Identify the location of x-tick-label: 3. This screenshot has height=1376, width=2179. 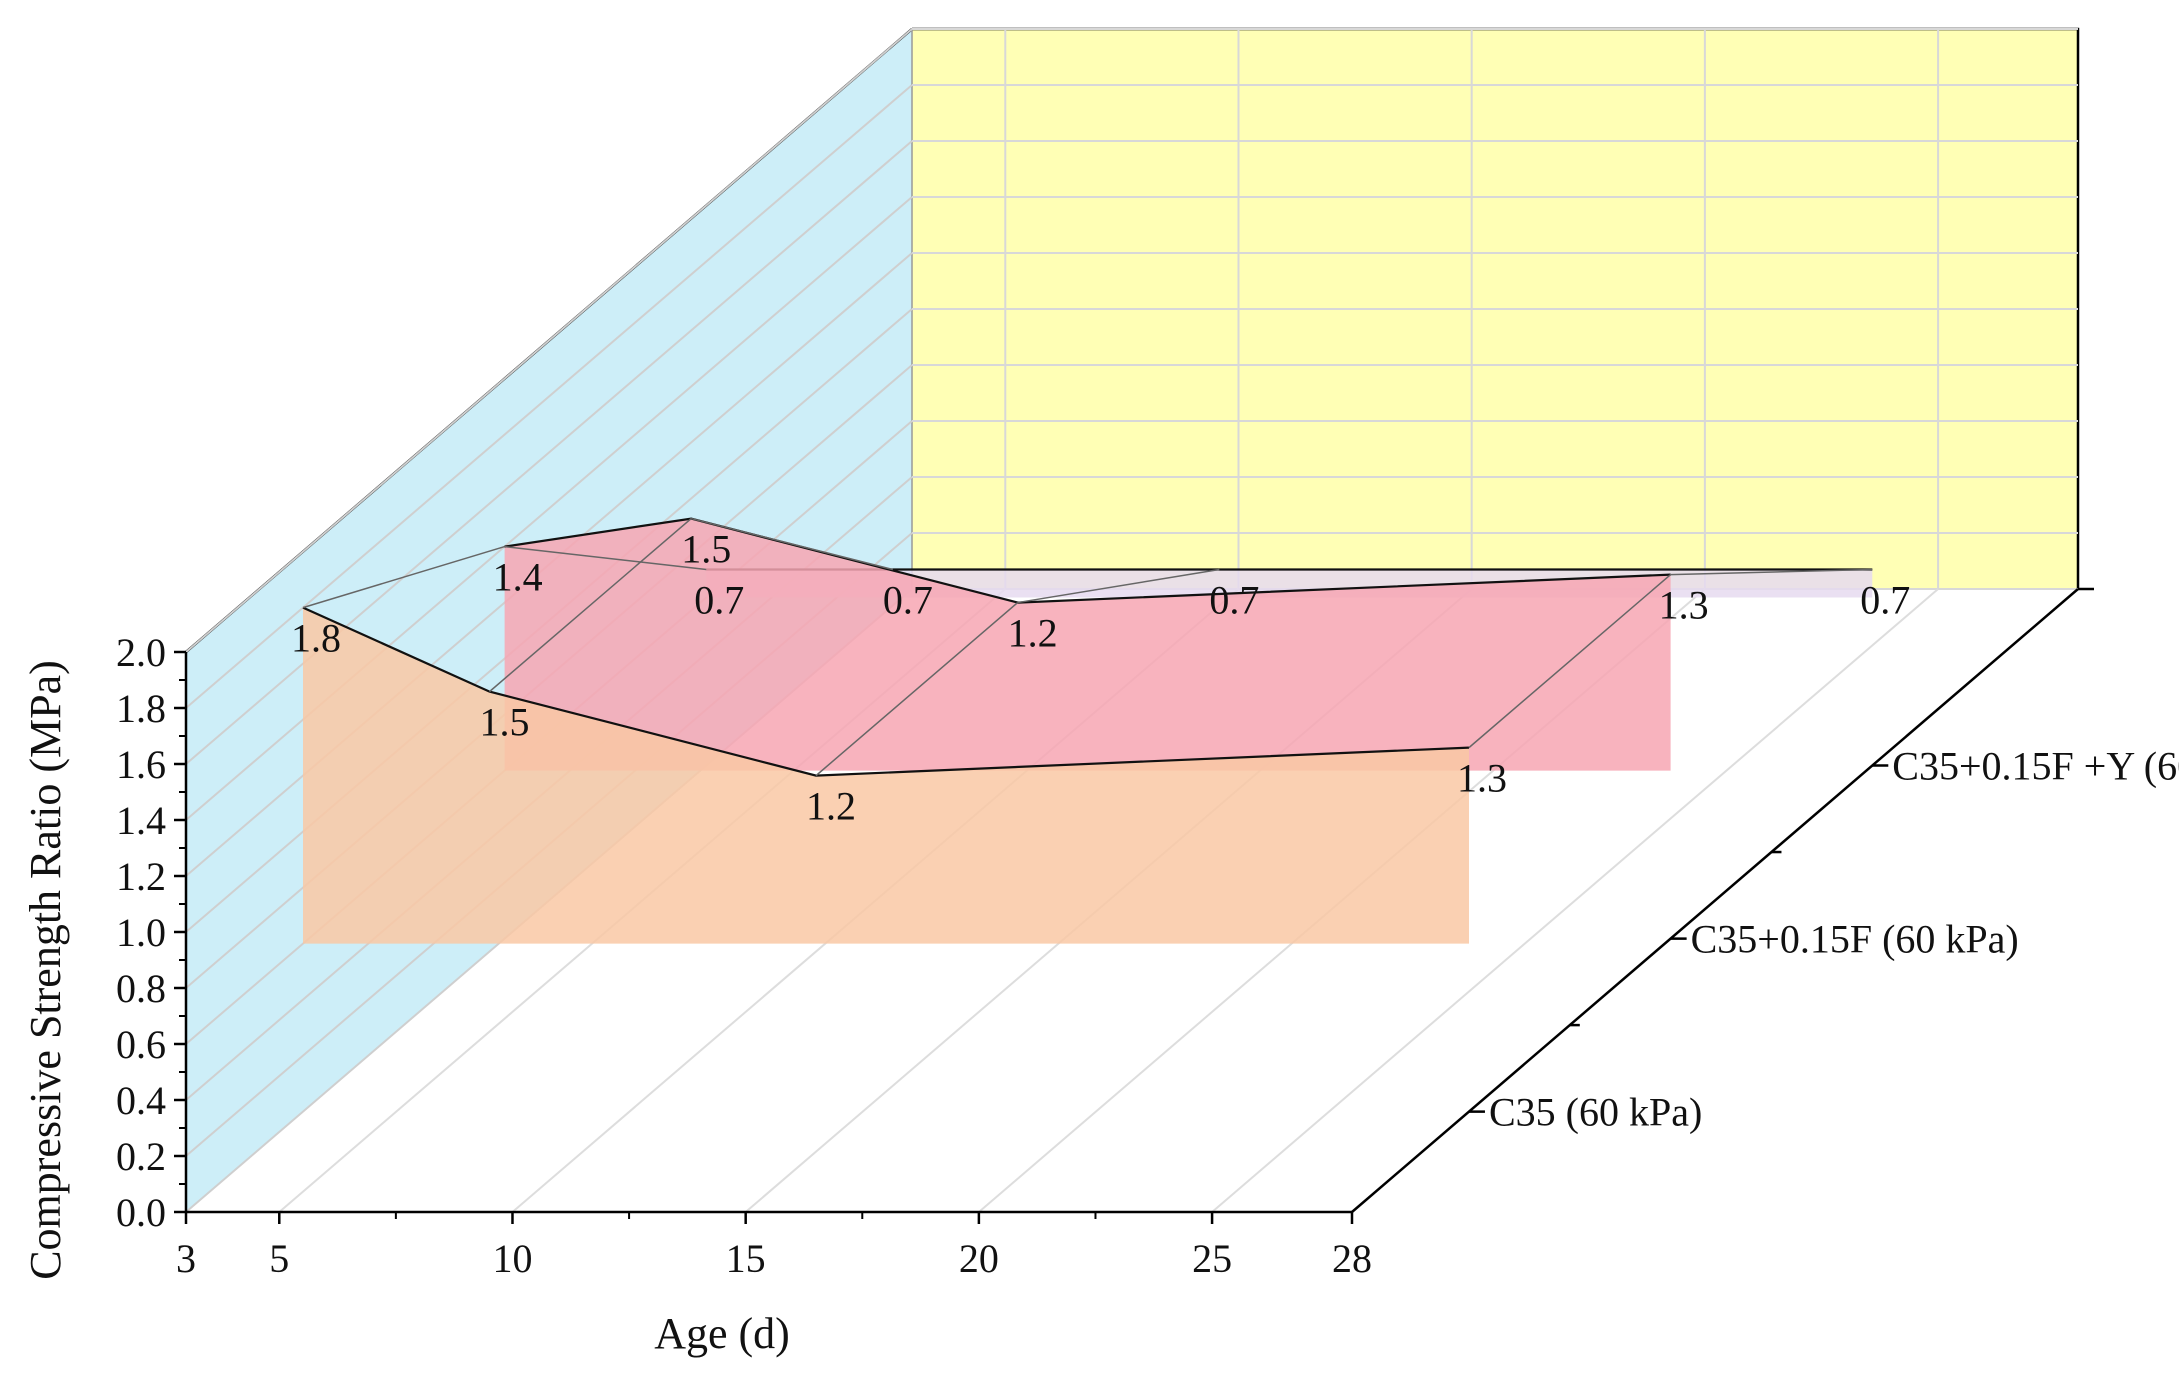
(186, 1258).